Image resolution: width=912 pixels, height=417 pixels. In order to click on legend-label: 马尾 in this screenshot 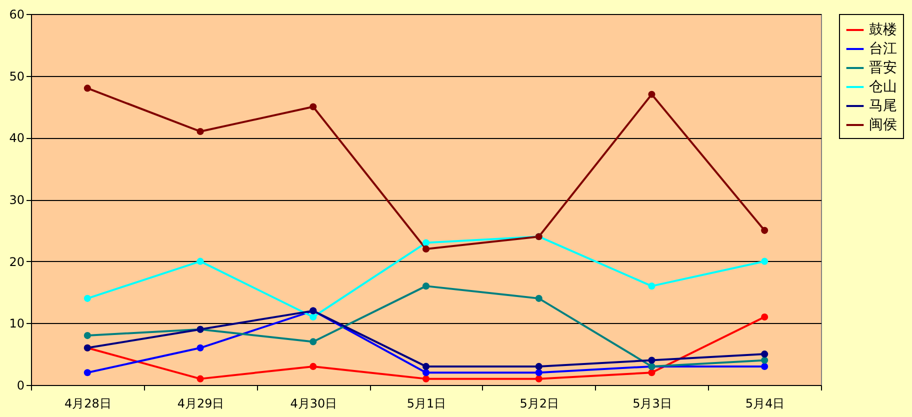, I will do `click(883, 106)`.